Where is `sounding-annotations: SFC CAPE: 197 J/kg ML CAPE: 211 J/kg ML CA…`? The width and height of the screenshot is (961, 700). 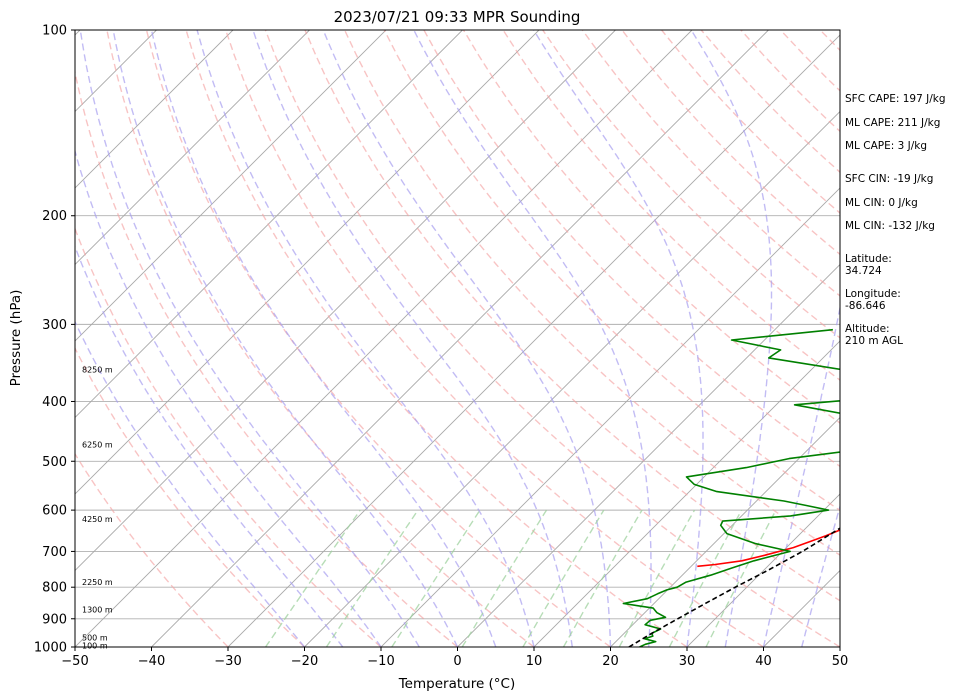 sounding-annotations: SFC CAPE: 197 J/kg ML CAPE: 211 J/kg ML CA… is located at coordinates (895, 220).